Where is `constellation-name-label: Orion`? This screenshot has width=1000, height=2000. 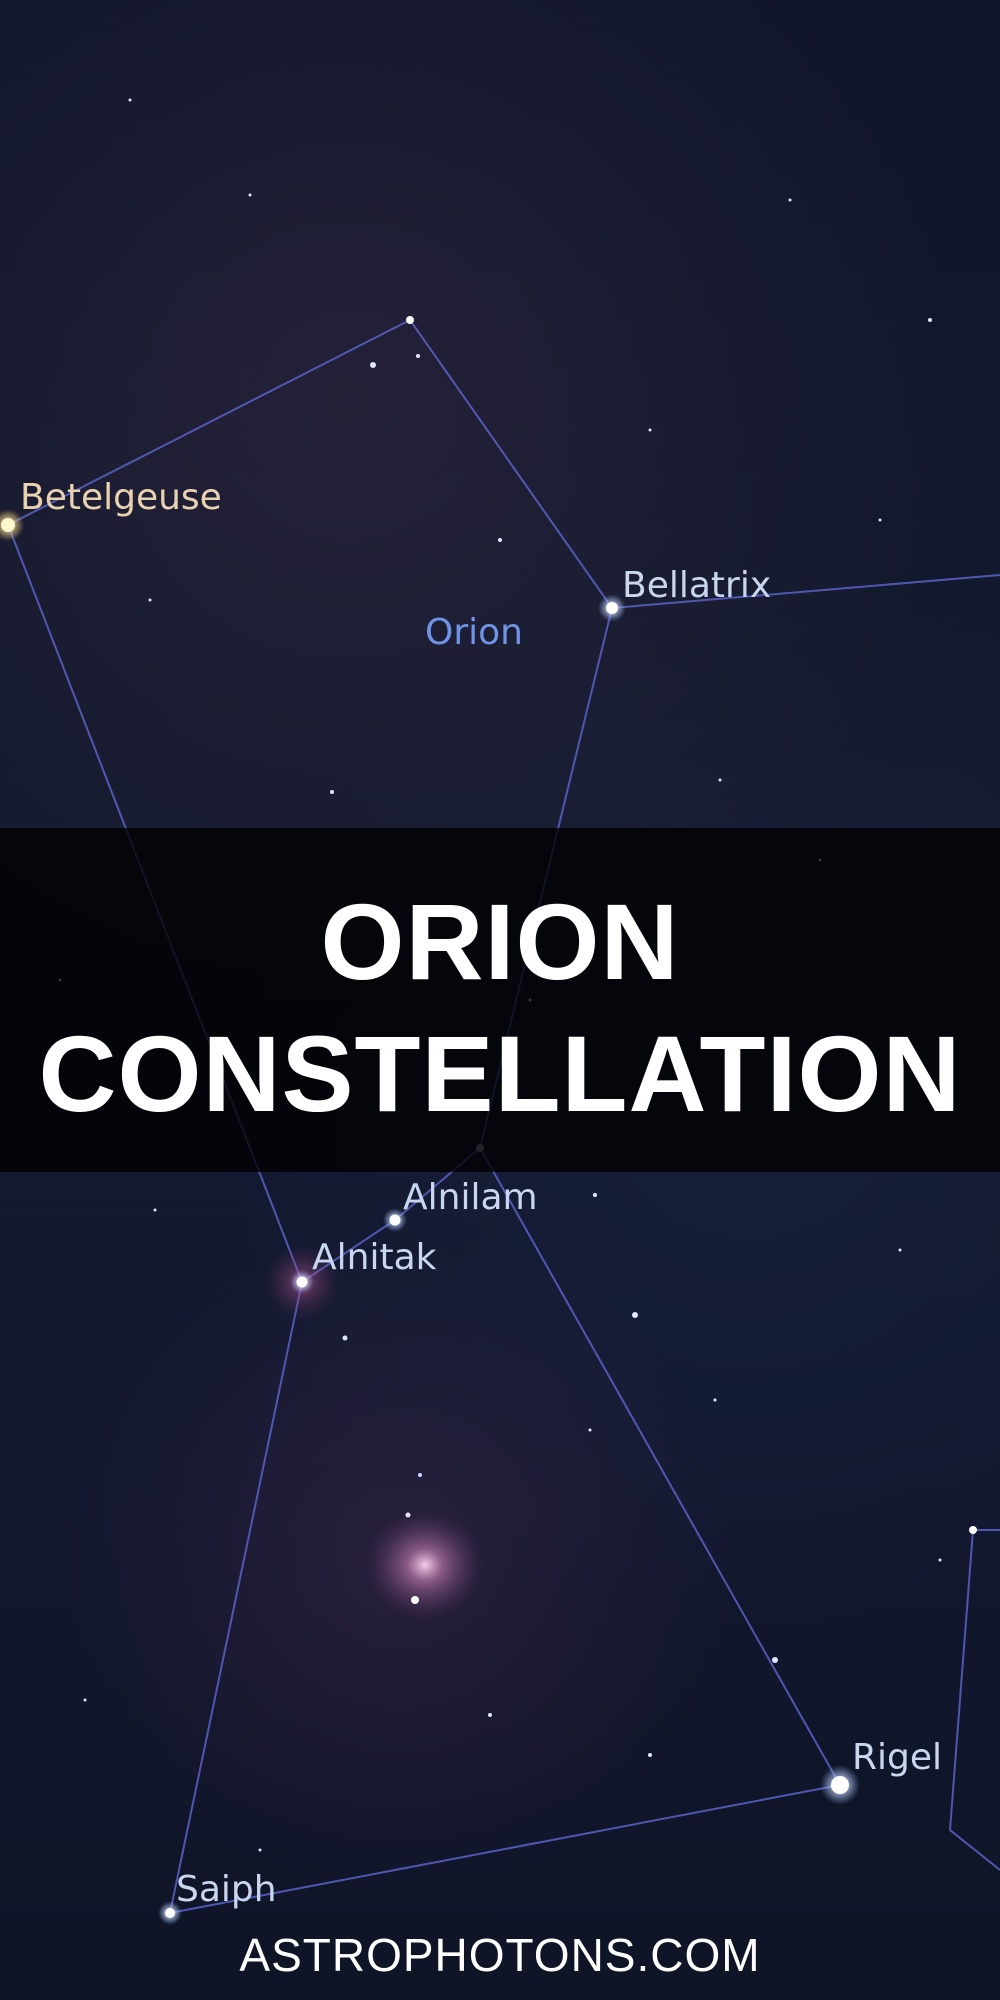
constellation-name-label: Orion is located at coordinates (474, 632).